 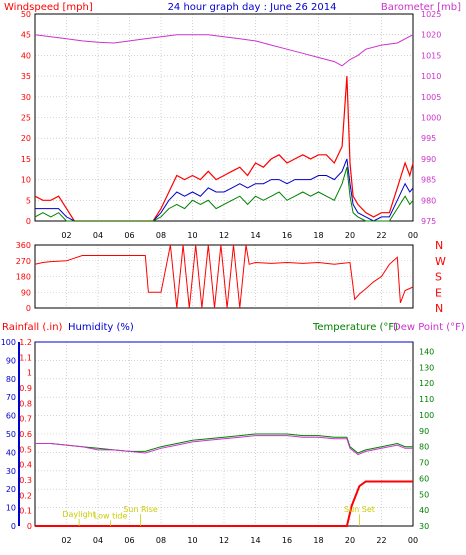 I want to click on direction-tick-label: 90, so click(x=26, y=292).